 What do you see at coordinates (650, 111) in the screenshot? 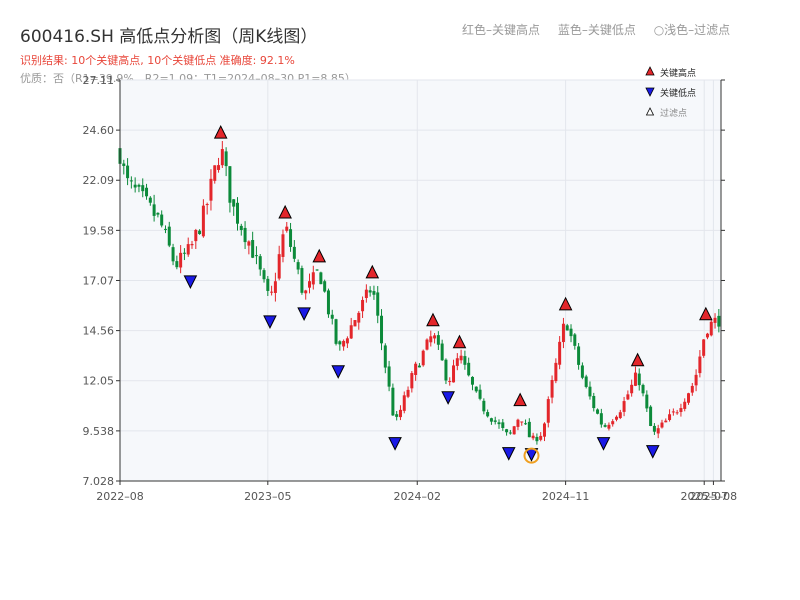
I see `legend-filtered-icon` at bounding box center [650, 111].